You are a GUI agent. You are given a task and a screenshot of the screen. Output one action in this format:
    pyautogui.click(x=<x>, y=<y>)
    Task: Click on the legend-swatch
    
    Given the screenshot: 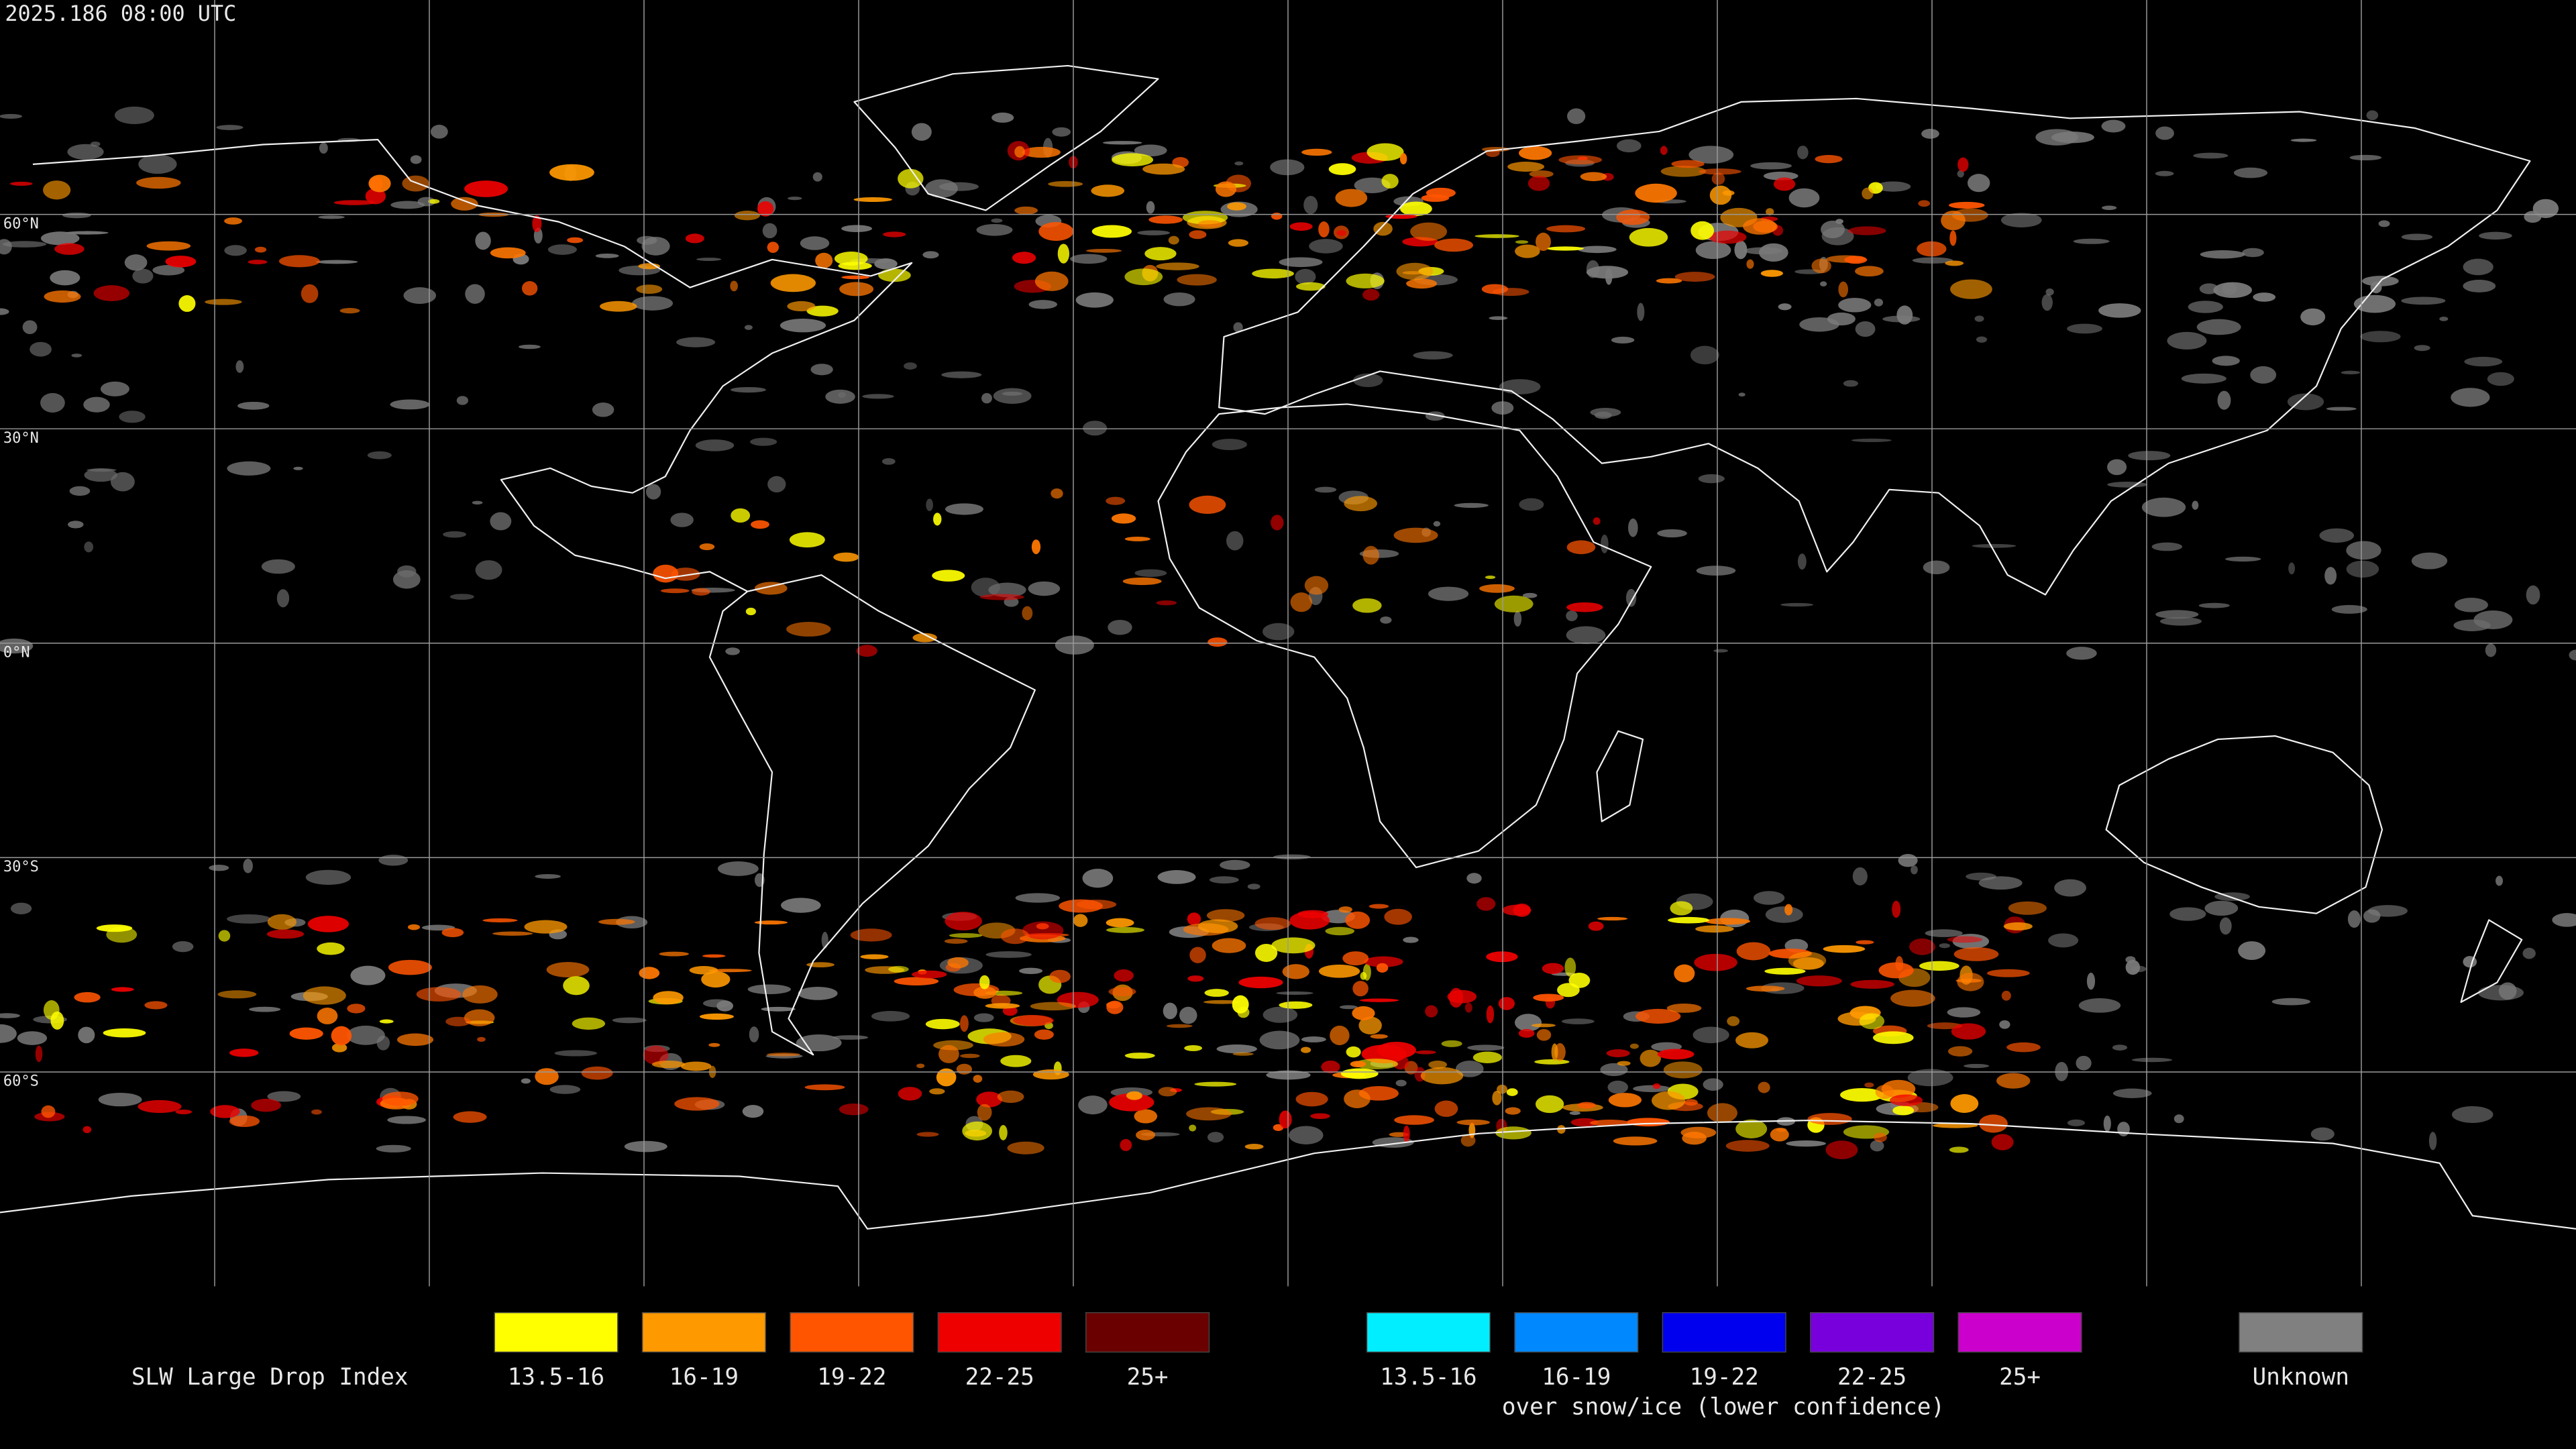 What is the action you would take?
    pyautogui.click(x=1147, y=1332)
    